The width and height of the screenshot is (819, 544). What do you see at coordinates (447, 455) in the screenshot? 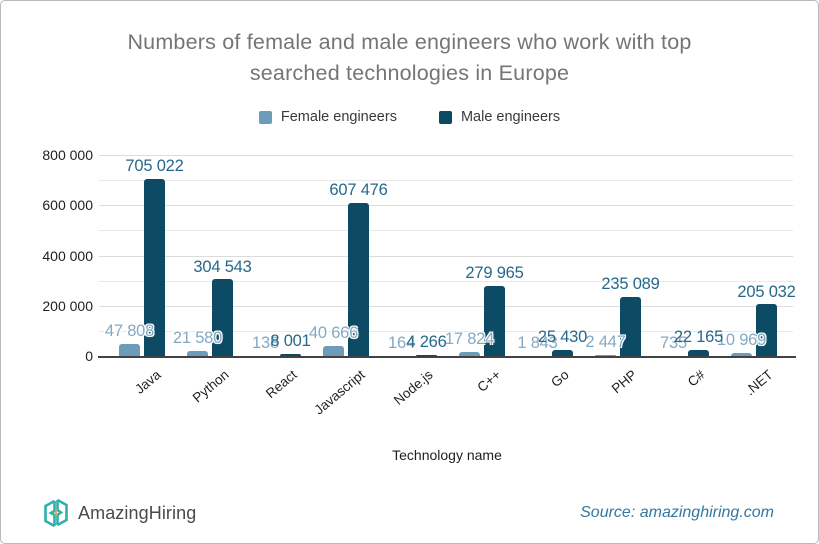
I see `x-axis-title: Technology name` at bounding box center [447, 455].